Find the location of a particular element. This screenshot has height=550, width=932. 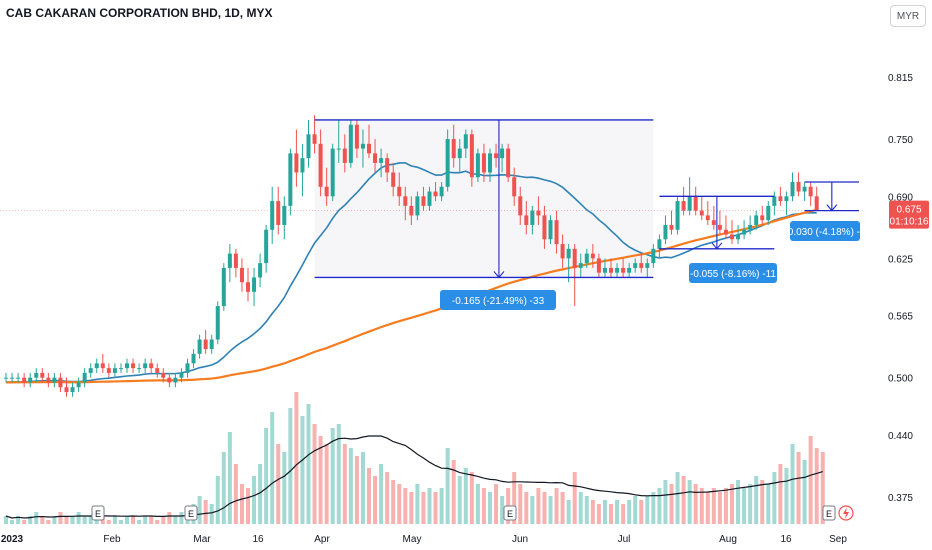

x-tick-label: Jun is located at coordinates (520, 539).